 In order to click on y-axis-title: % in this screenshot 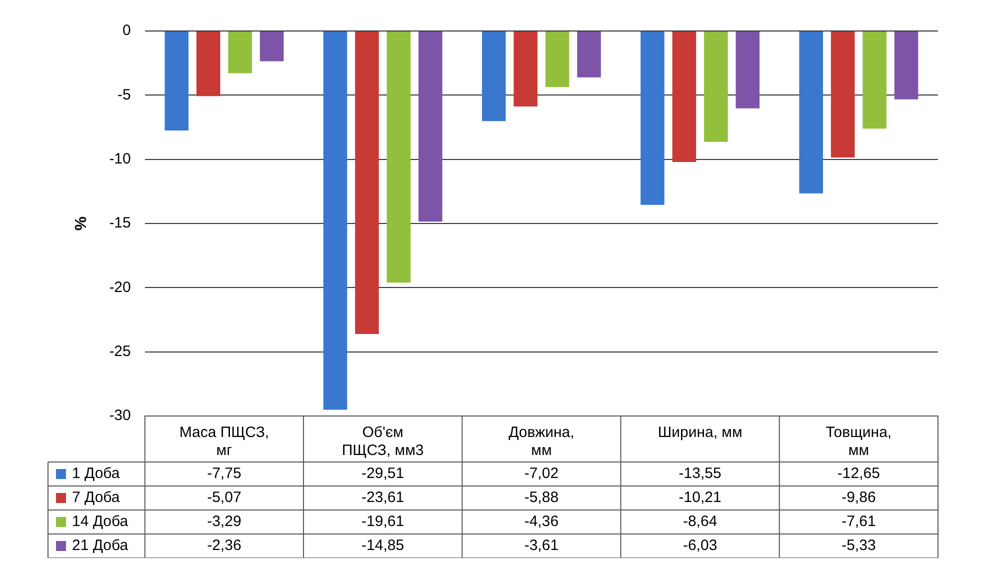, I will do `click(81, 223)`.